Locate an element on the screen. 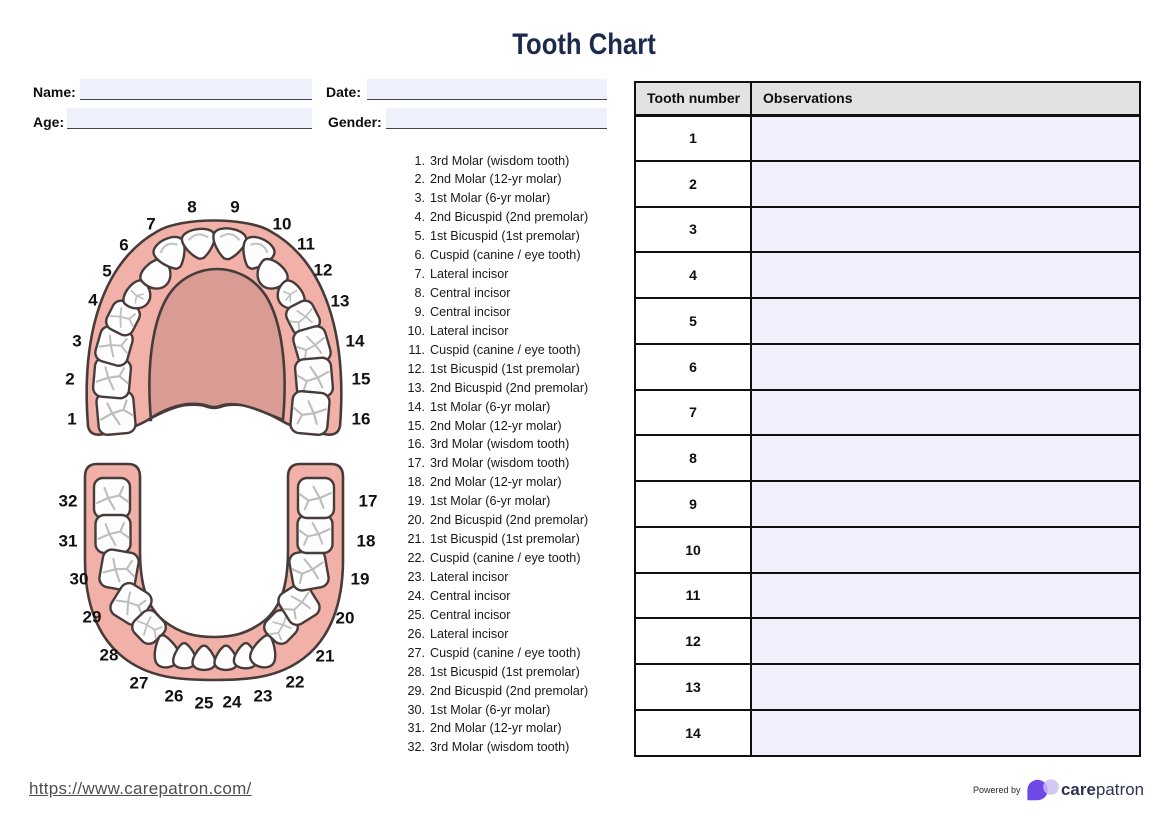  svg-text: 1 is located at coordinates (71, 419).